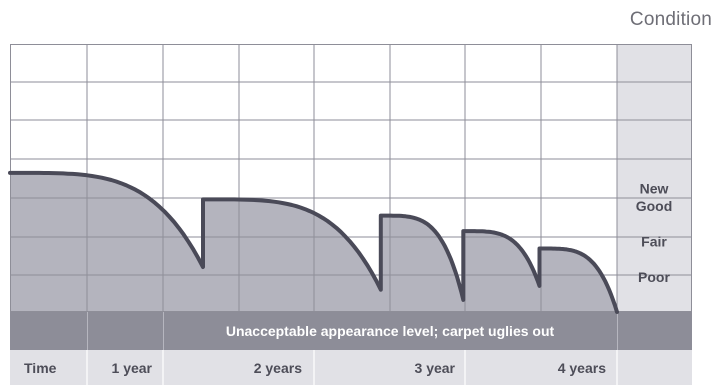  Describe the element at coordinates (654, 277) in the screenshot. I see `condition-label-poor: Poor` at that location.